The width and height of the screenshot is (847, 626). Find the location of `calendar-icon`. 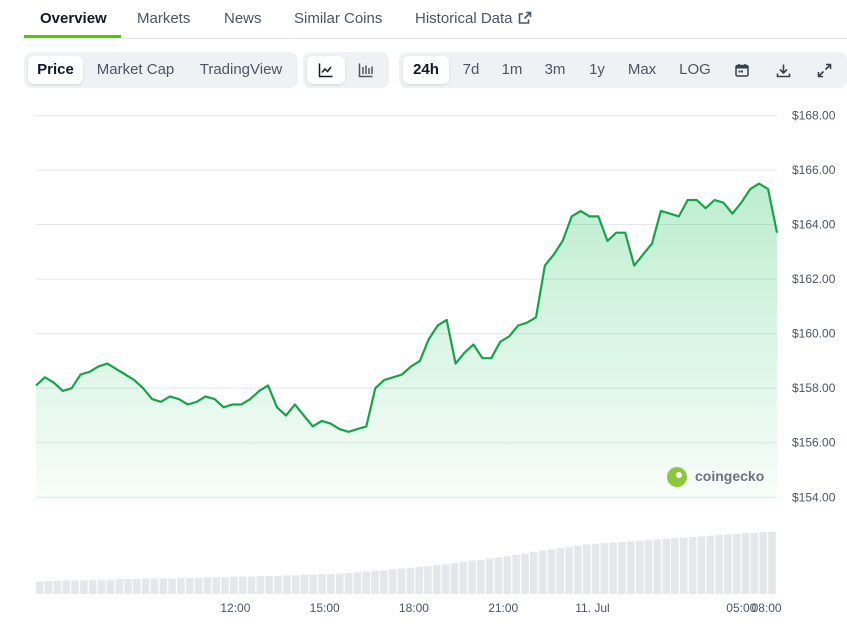

calendar-icon is located at coordinates (742, 70).